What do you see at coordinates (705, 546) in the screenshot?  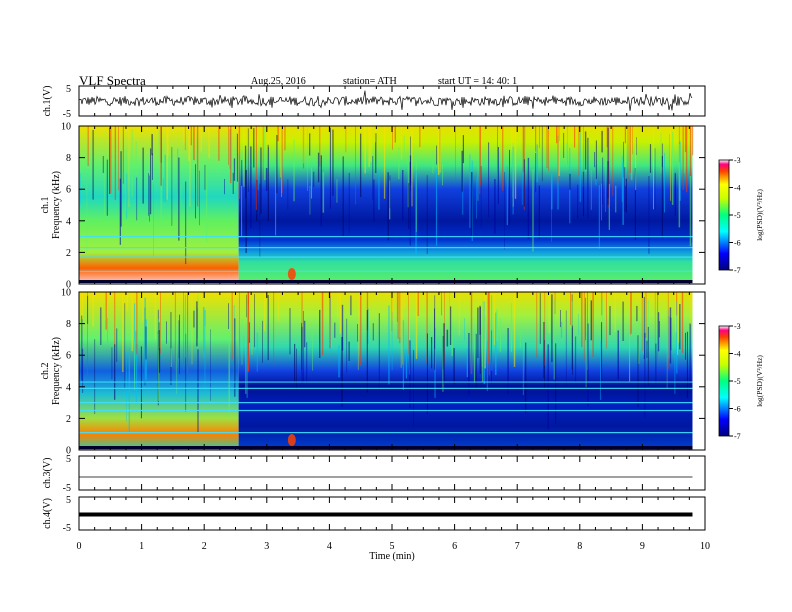 I see `x-tick-label: 10` at bounding box center [705, 546].